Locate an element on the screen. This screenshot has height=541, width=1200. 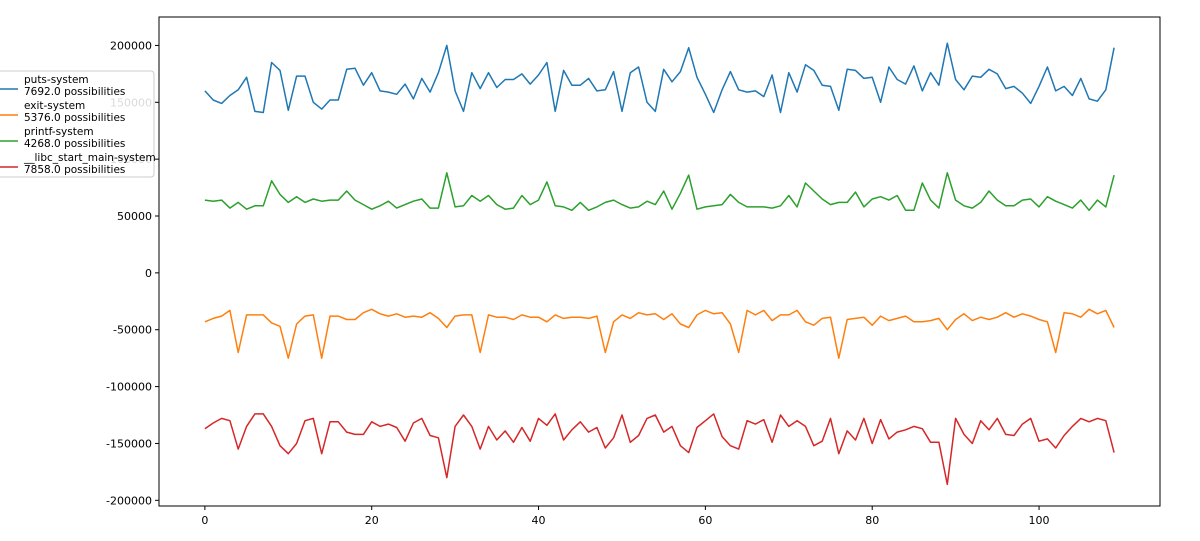
x-axis: 0 20 40 60 80 100 is located at coordinates (625, 516).